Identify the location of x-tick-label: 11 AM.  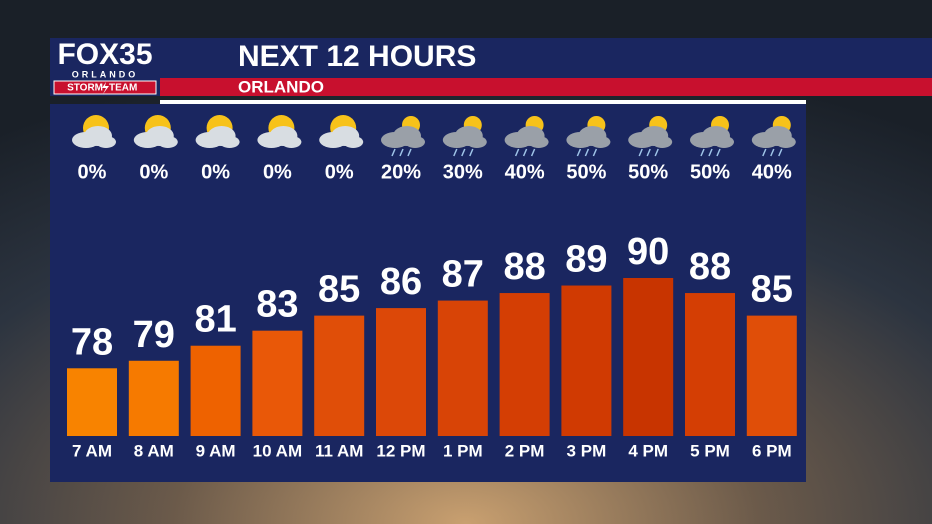
(339, 450).